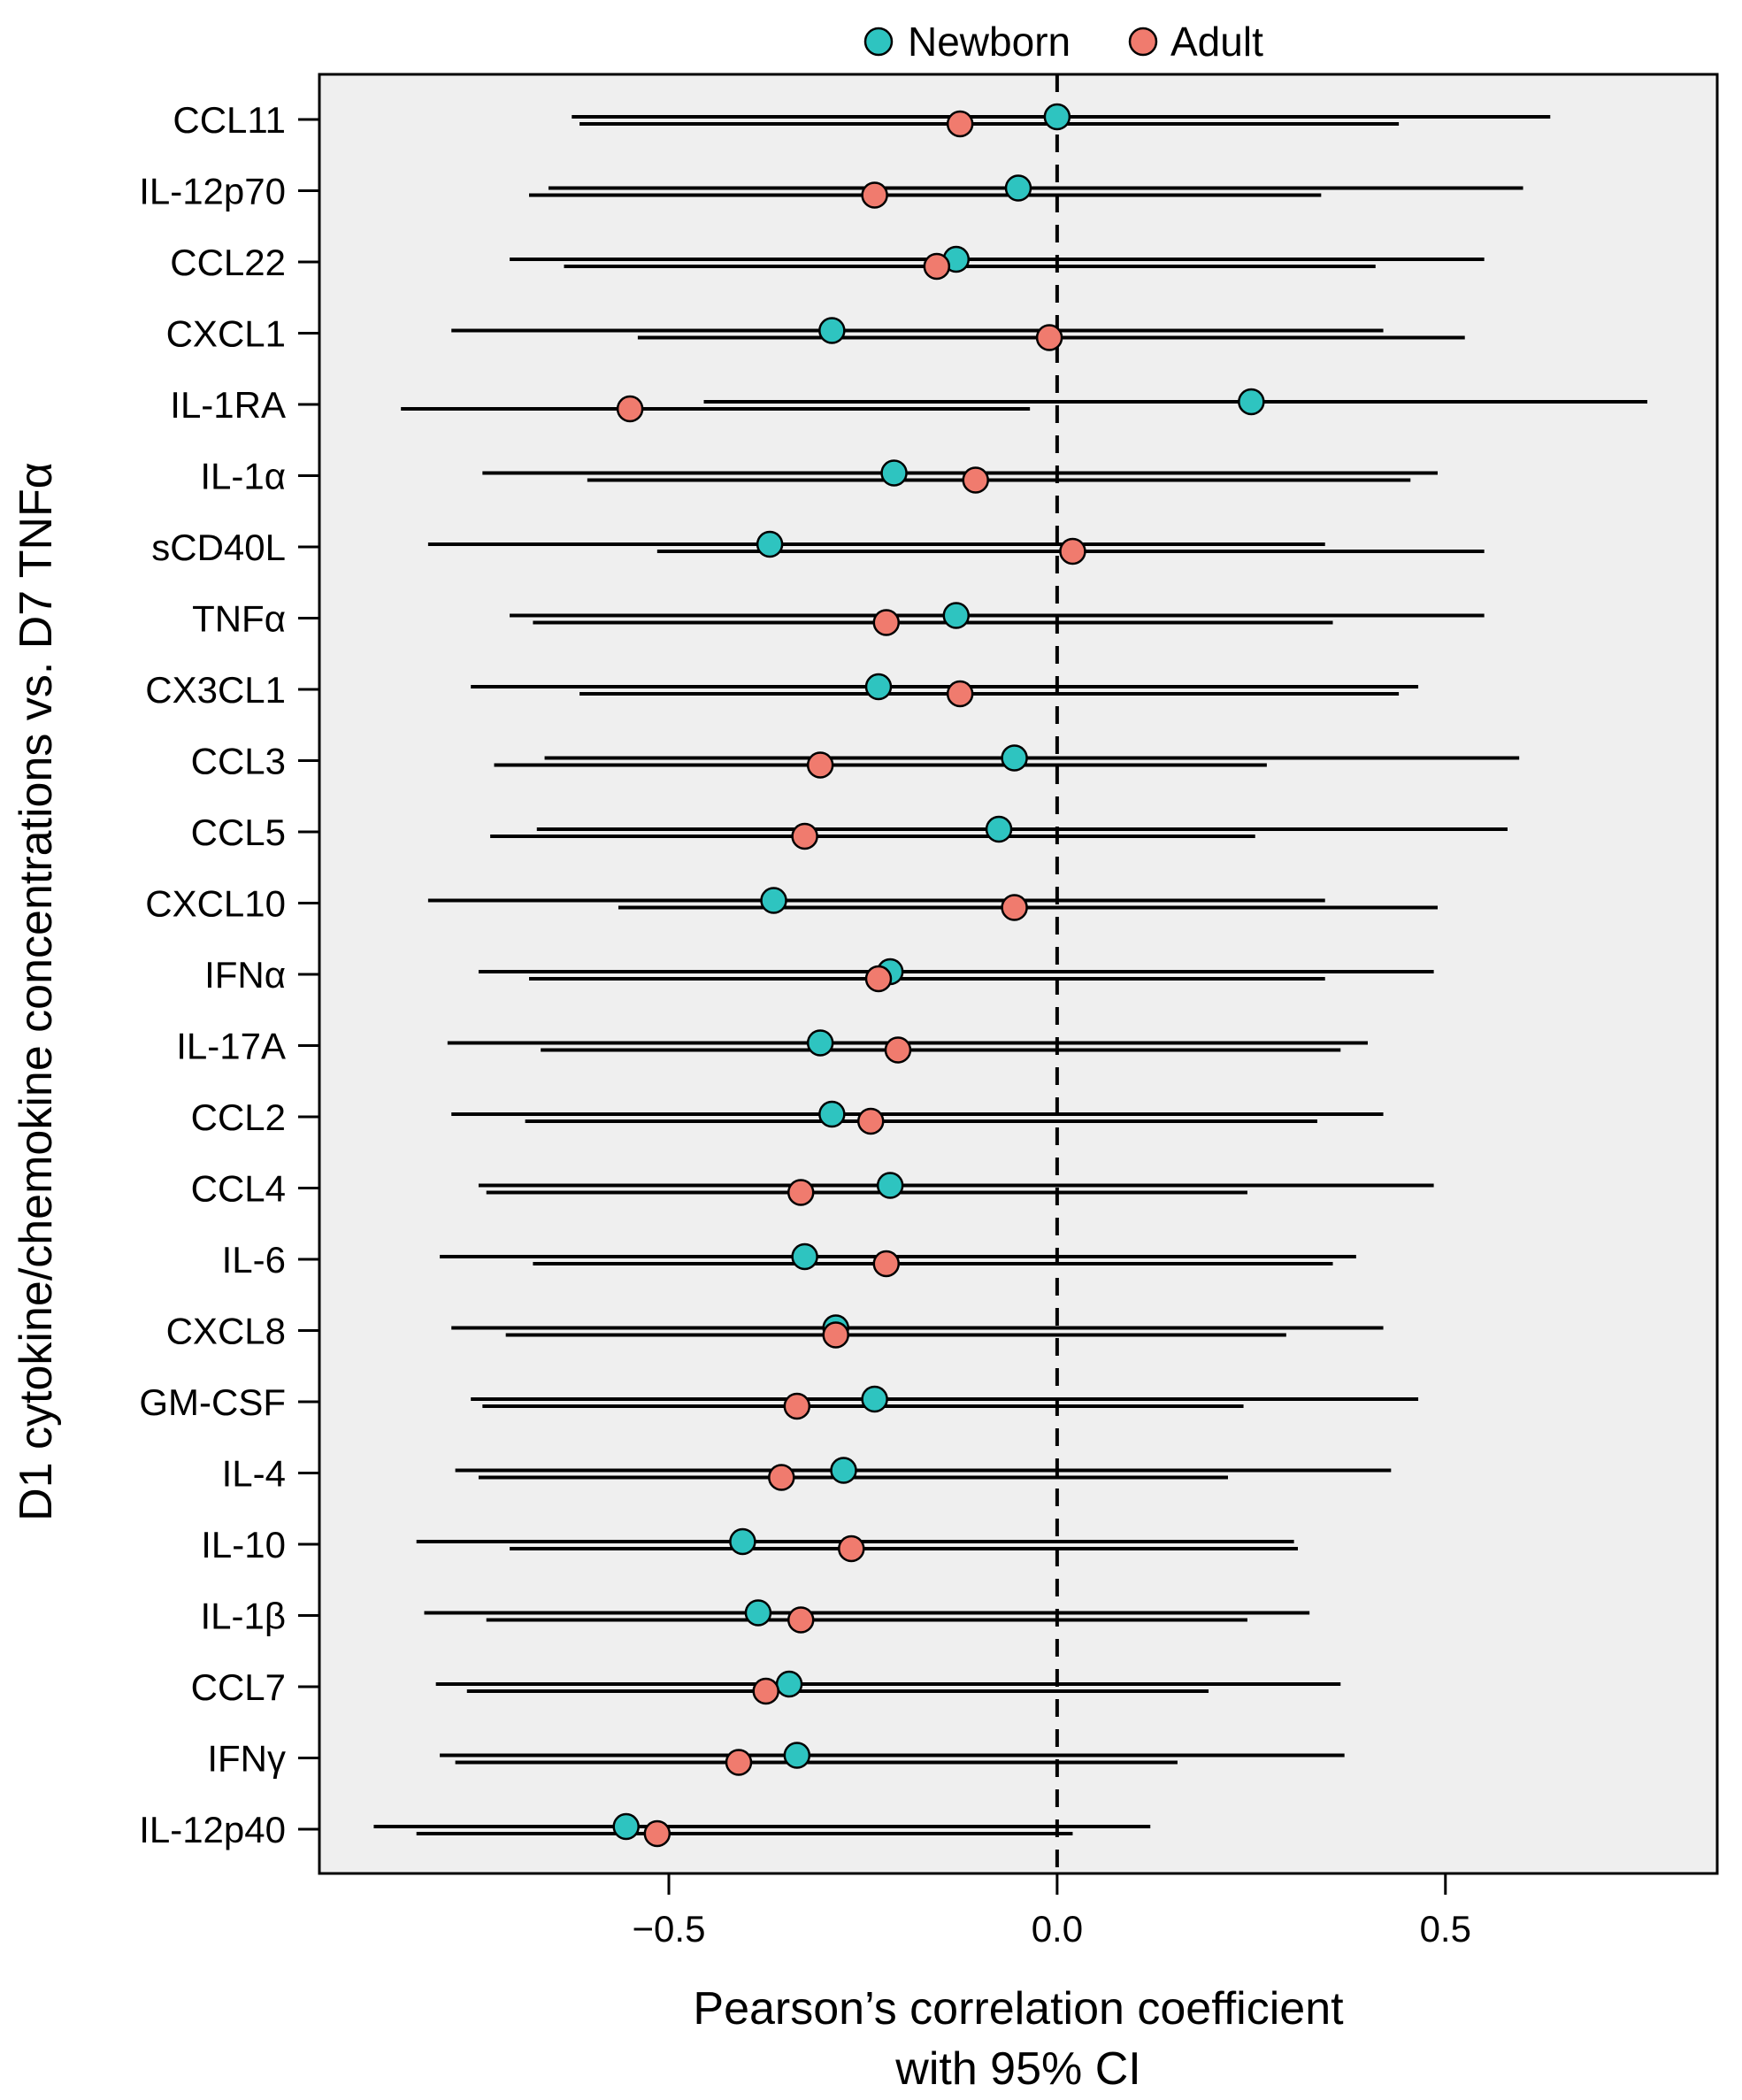 The width and height of the screenshot is (1742, 2100). Describe the element at coordinates (1017, 2069) in the screenshot. I see `x-axis-title-line-2: with 95% CI` at that location.